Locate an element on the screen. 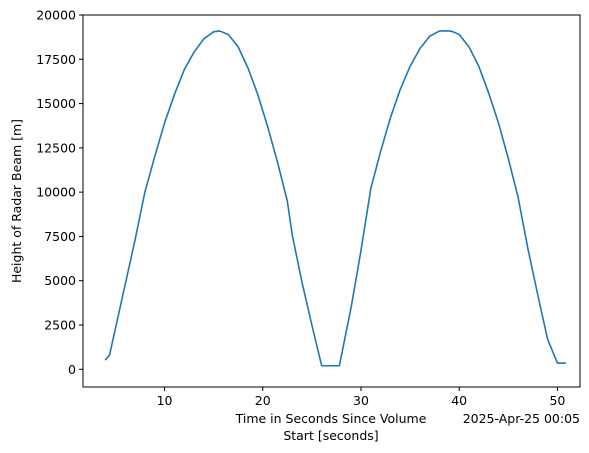  x-axis-label-line-1: Time in Seconds Since Volume is located at coordinates (331, 418).